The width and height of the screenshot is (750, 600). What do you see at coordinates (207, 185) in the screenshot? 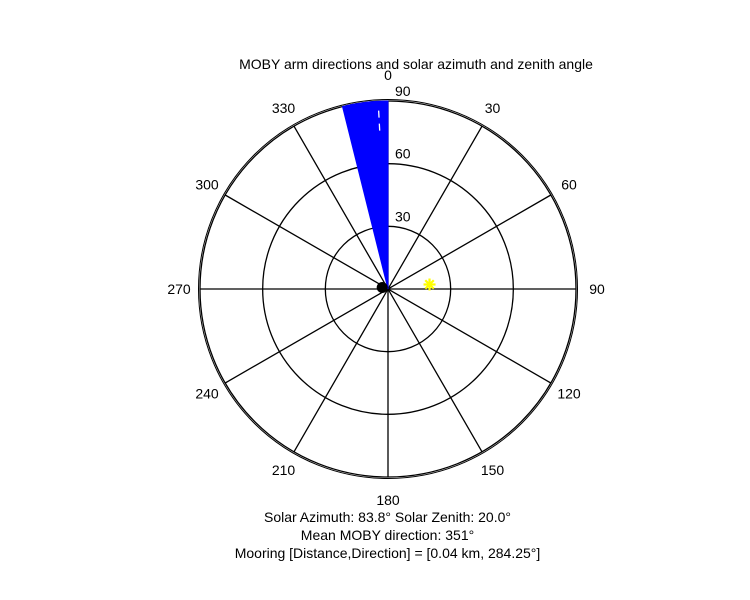
I see `angle-tick-300: 300` at bounding box center [207, 185].